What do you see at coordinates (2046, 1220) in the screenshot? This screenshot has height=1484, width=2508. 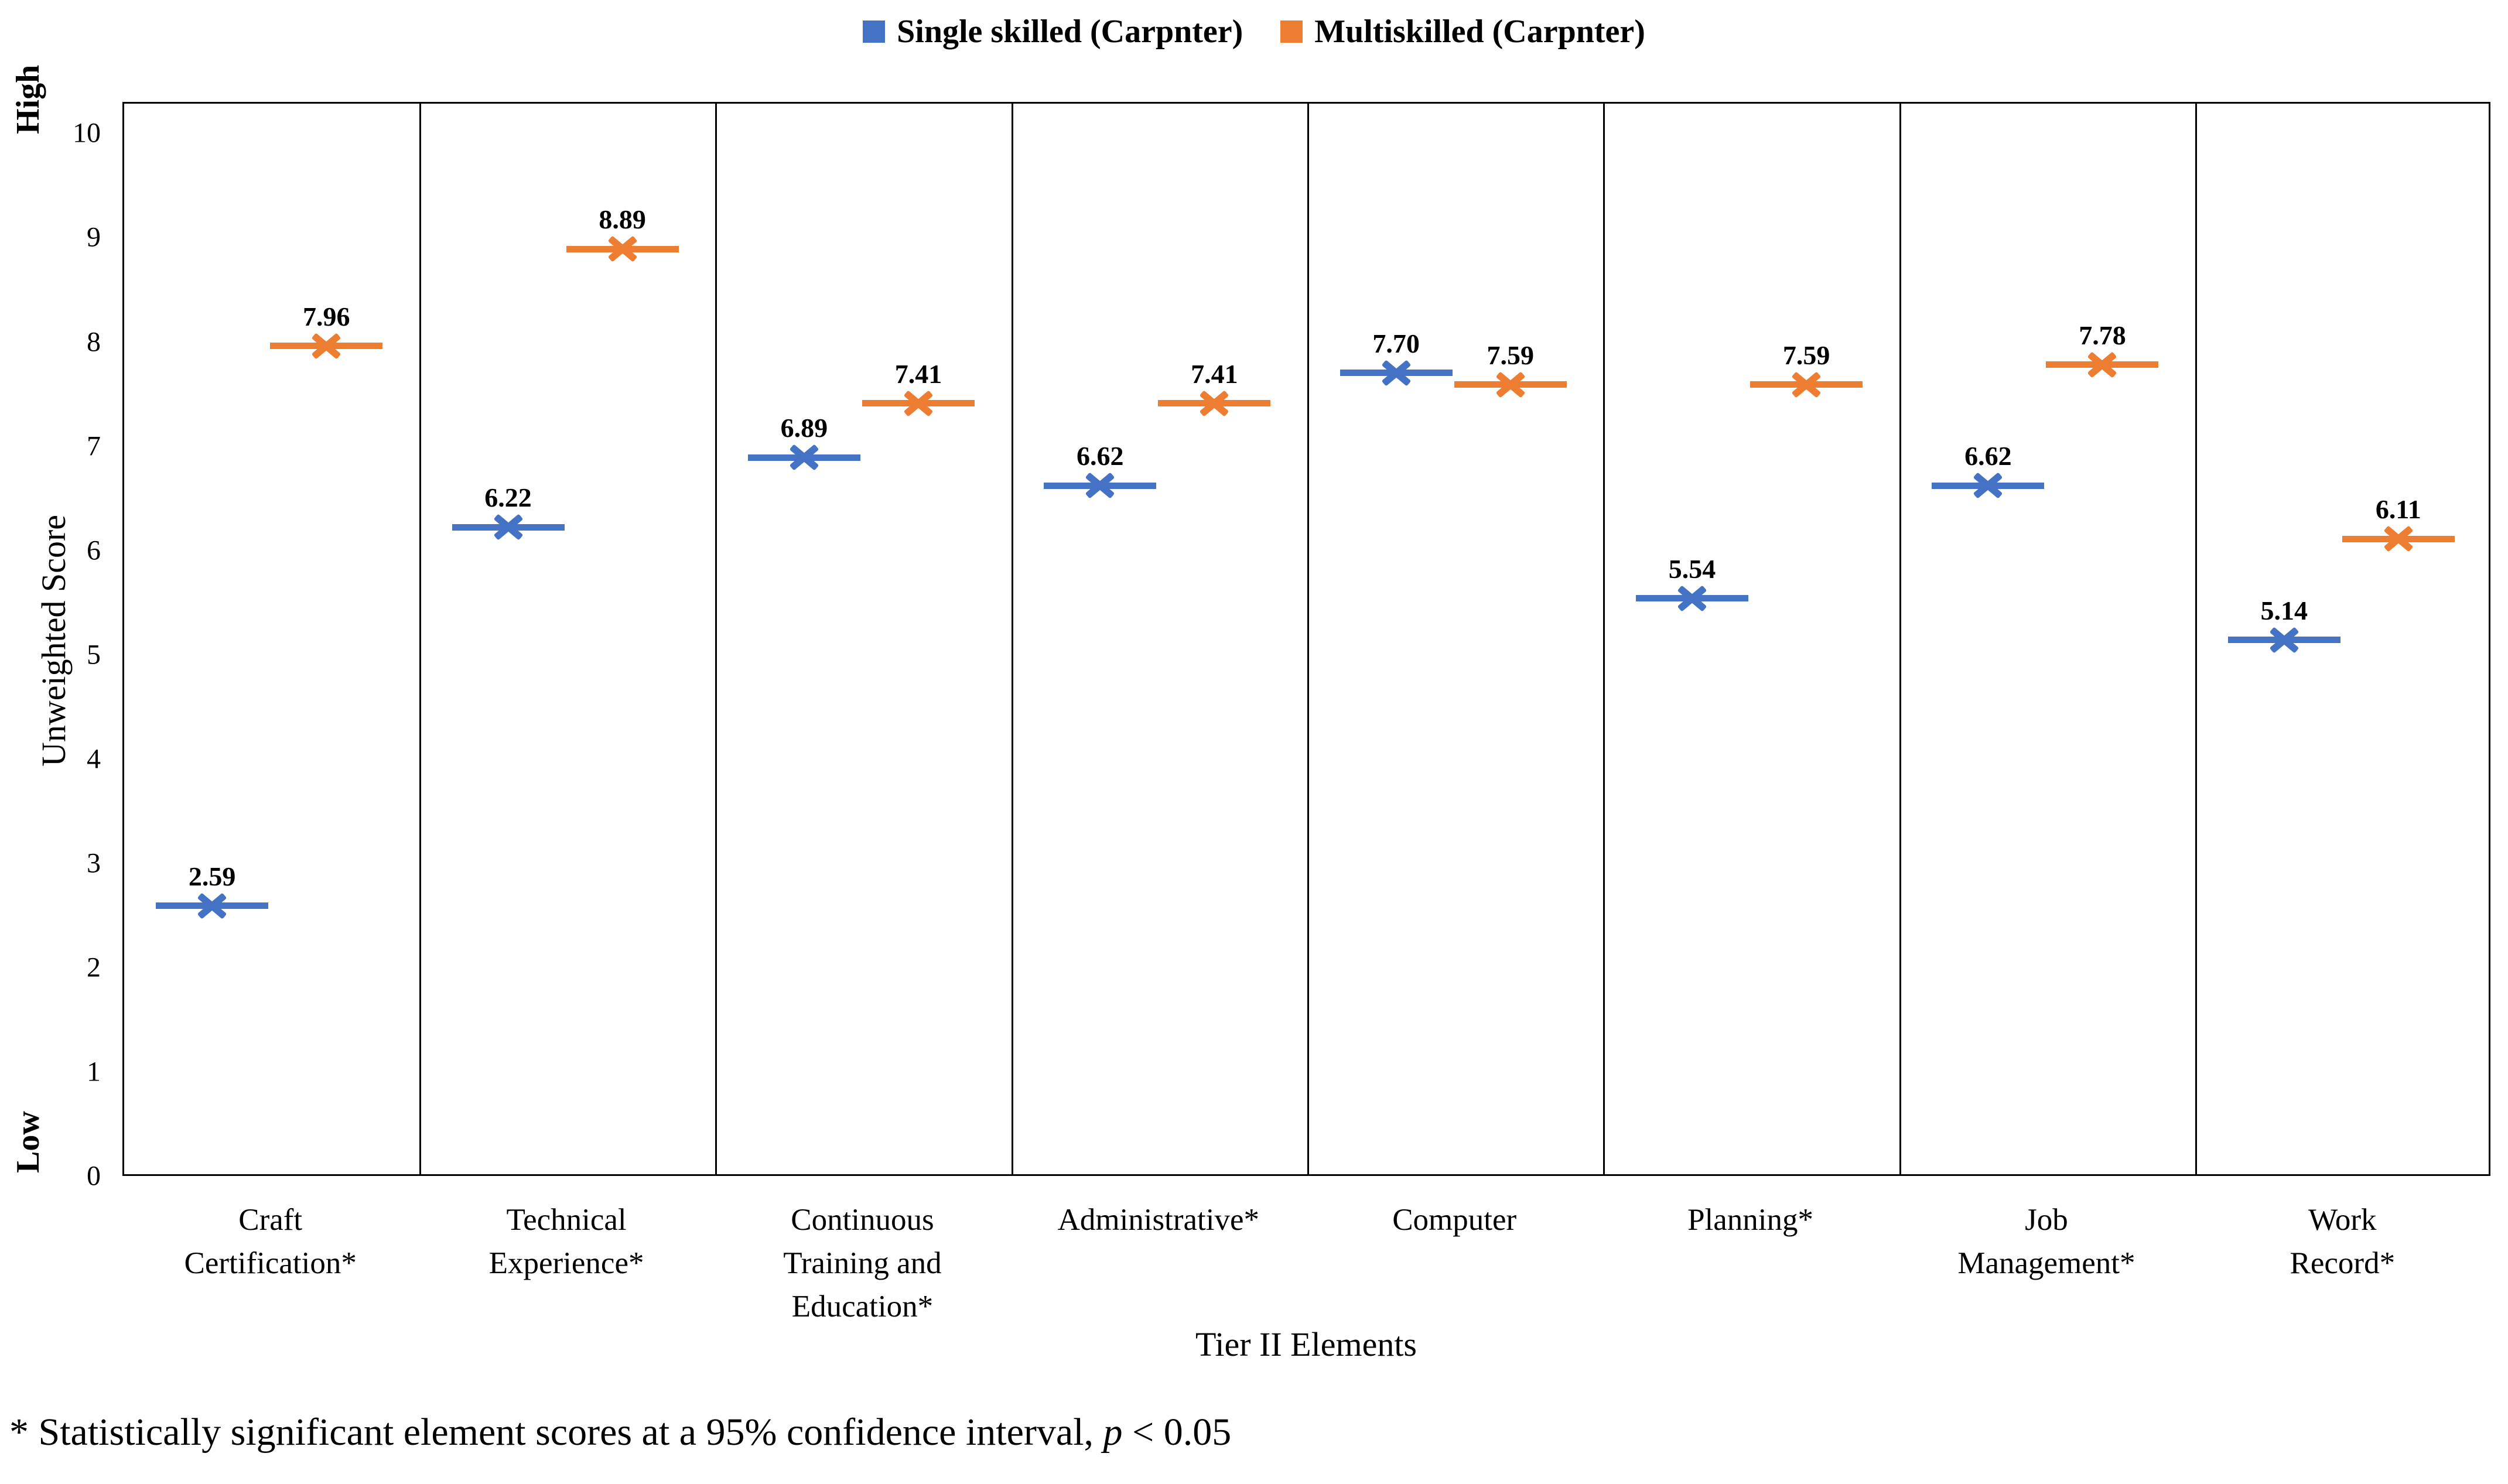 I see `category-label-line: Job` at bounding box center [2046, 1220].